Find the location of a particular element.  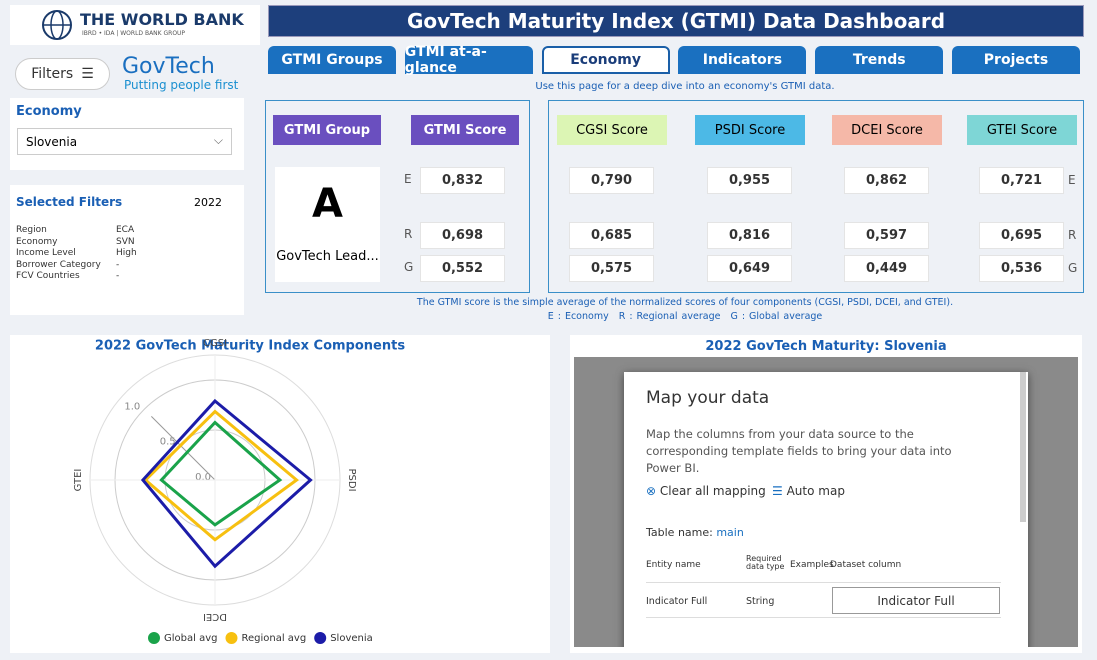

govtech-tagline: Putting people first is located at coordinates (181, 85).